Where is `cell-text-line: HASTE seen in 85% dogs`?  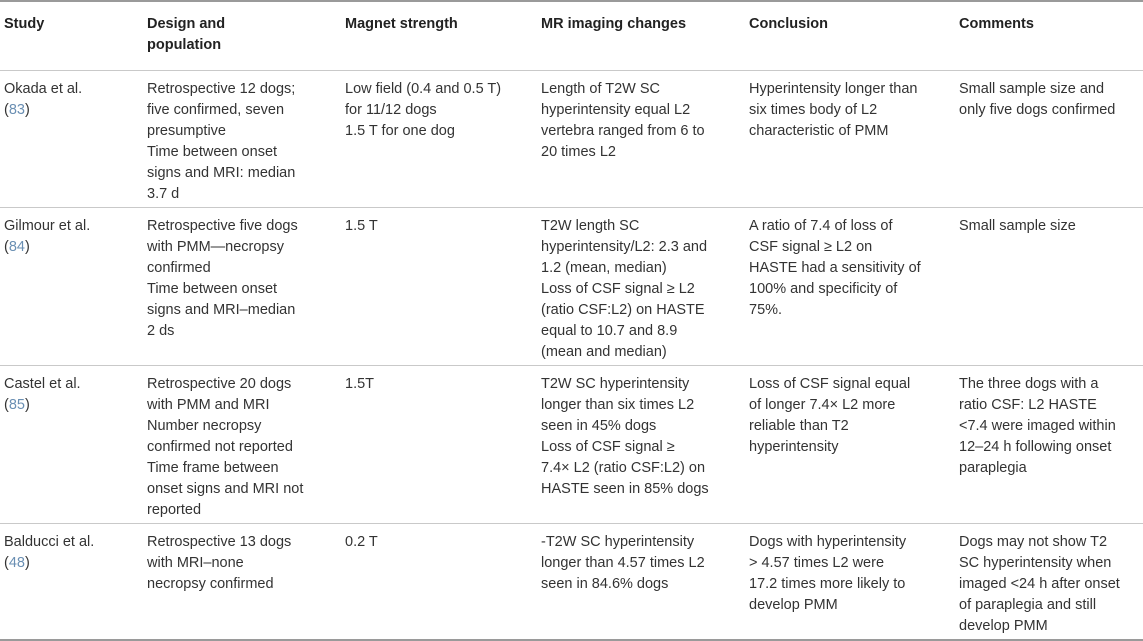
cell-text-line: HASTE seen in 85% dogs is located at coordinates (625, 489).